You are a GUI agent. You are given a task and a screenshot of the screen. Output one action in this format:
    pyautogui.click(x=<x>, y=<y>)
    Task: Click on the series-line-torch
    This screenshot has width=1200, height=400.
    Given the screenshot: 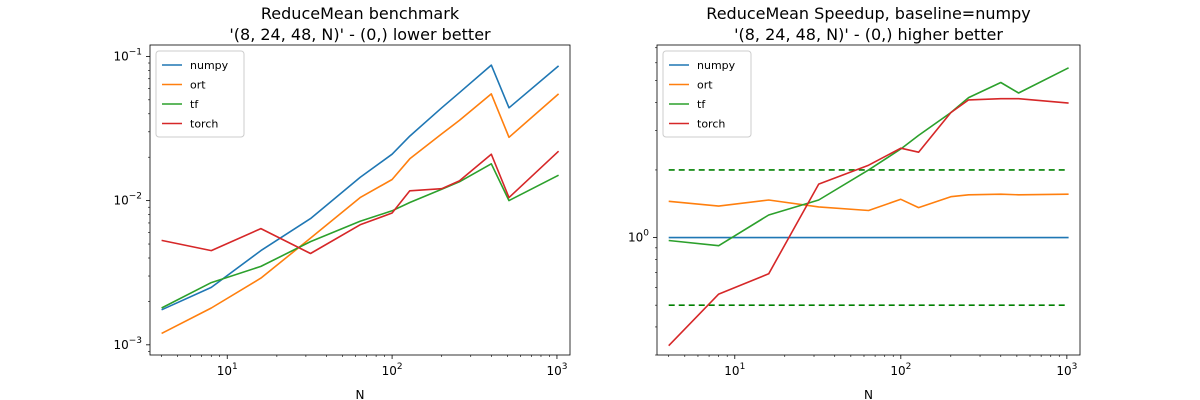 What is the action you would take?
    pyautogui.click(x=360, y=202)
    